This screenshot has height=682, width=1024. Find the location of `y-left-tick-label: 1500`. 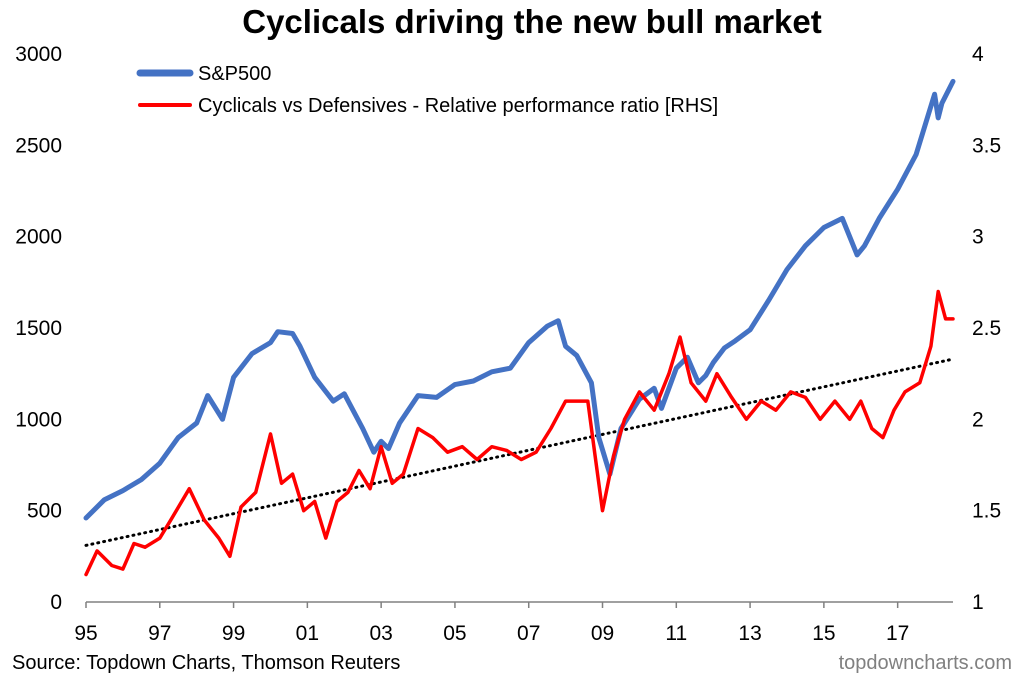

y-left-tick-label: 1500 is located at coordinates (38, 328).